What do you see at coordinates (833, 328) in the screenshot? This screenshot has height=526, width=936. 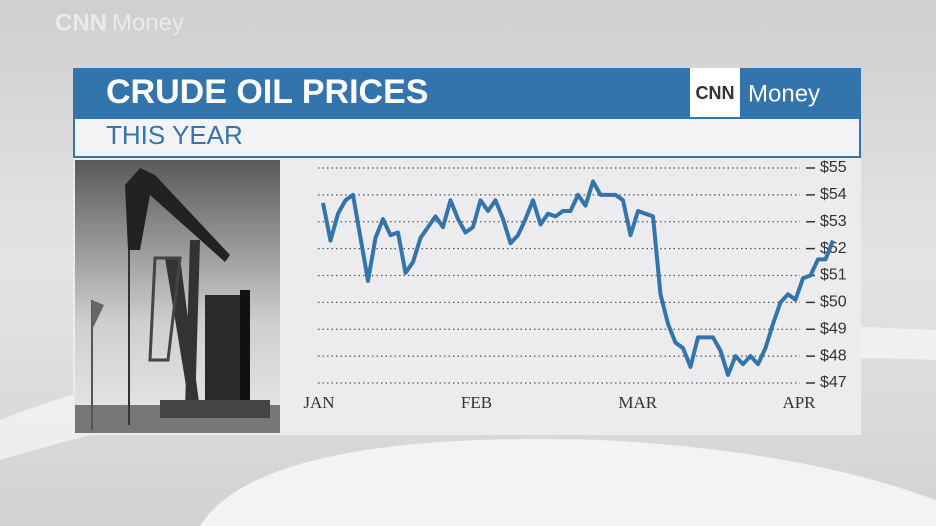 I see `y-tick-label: $49` at bounding box center [833, 328].